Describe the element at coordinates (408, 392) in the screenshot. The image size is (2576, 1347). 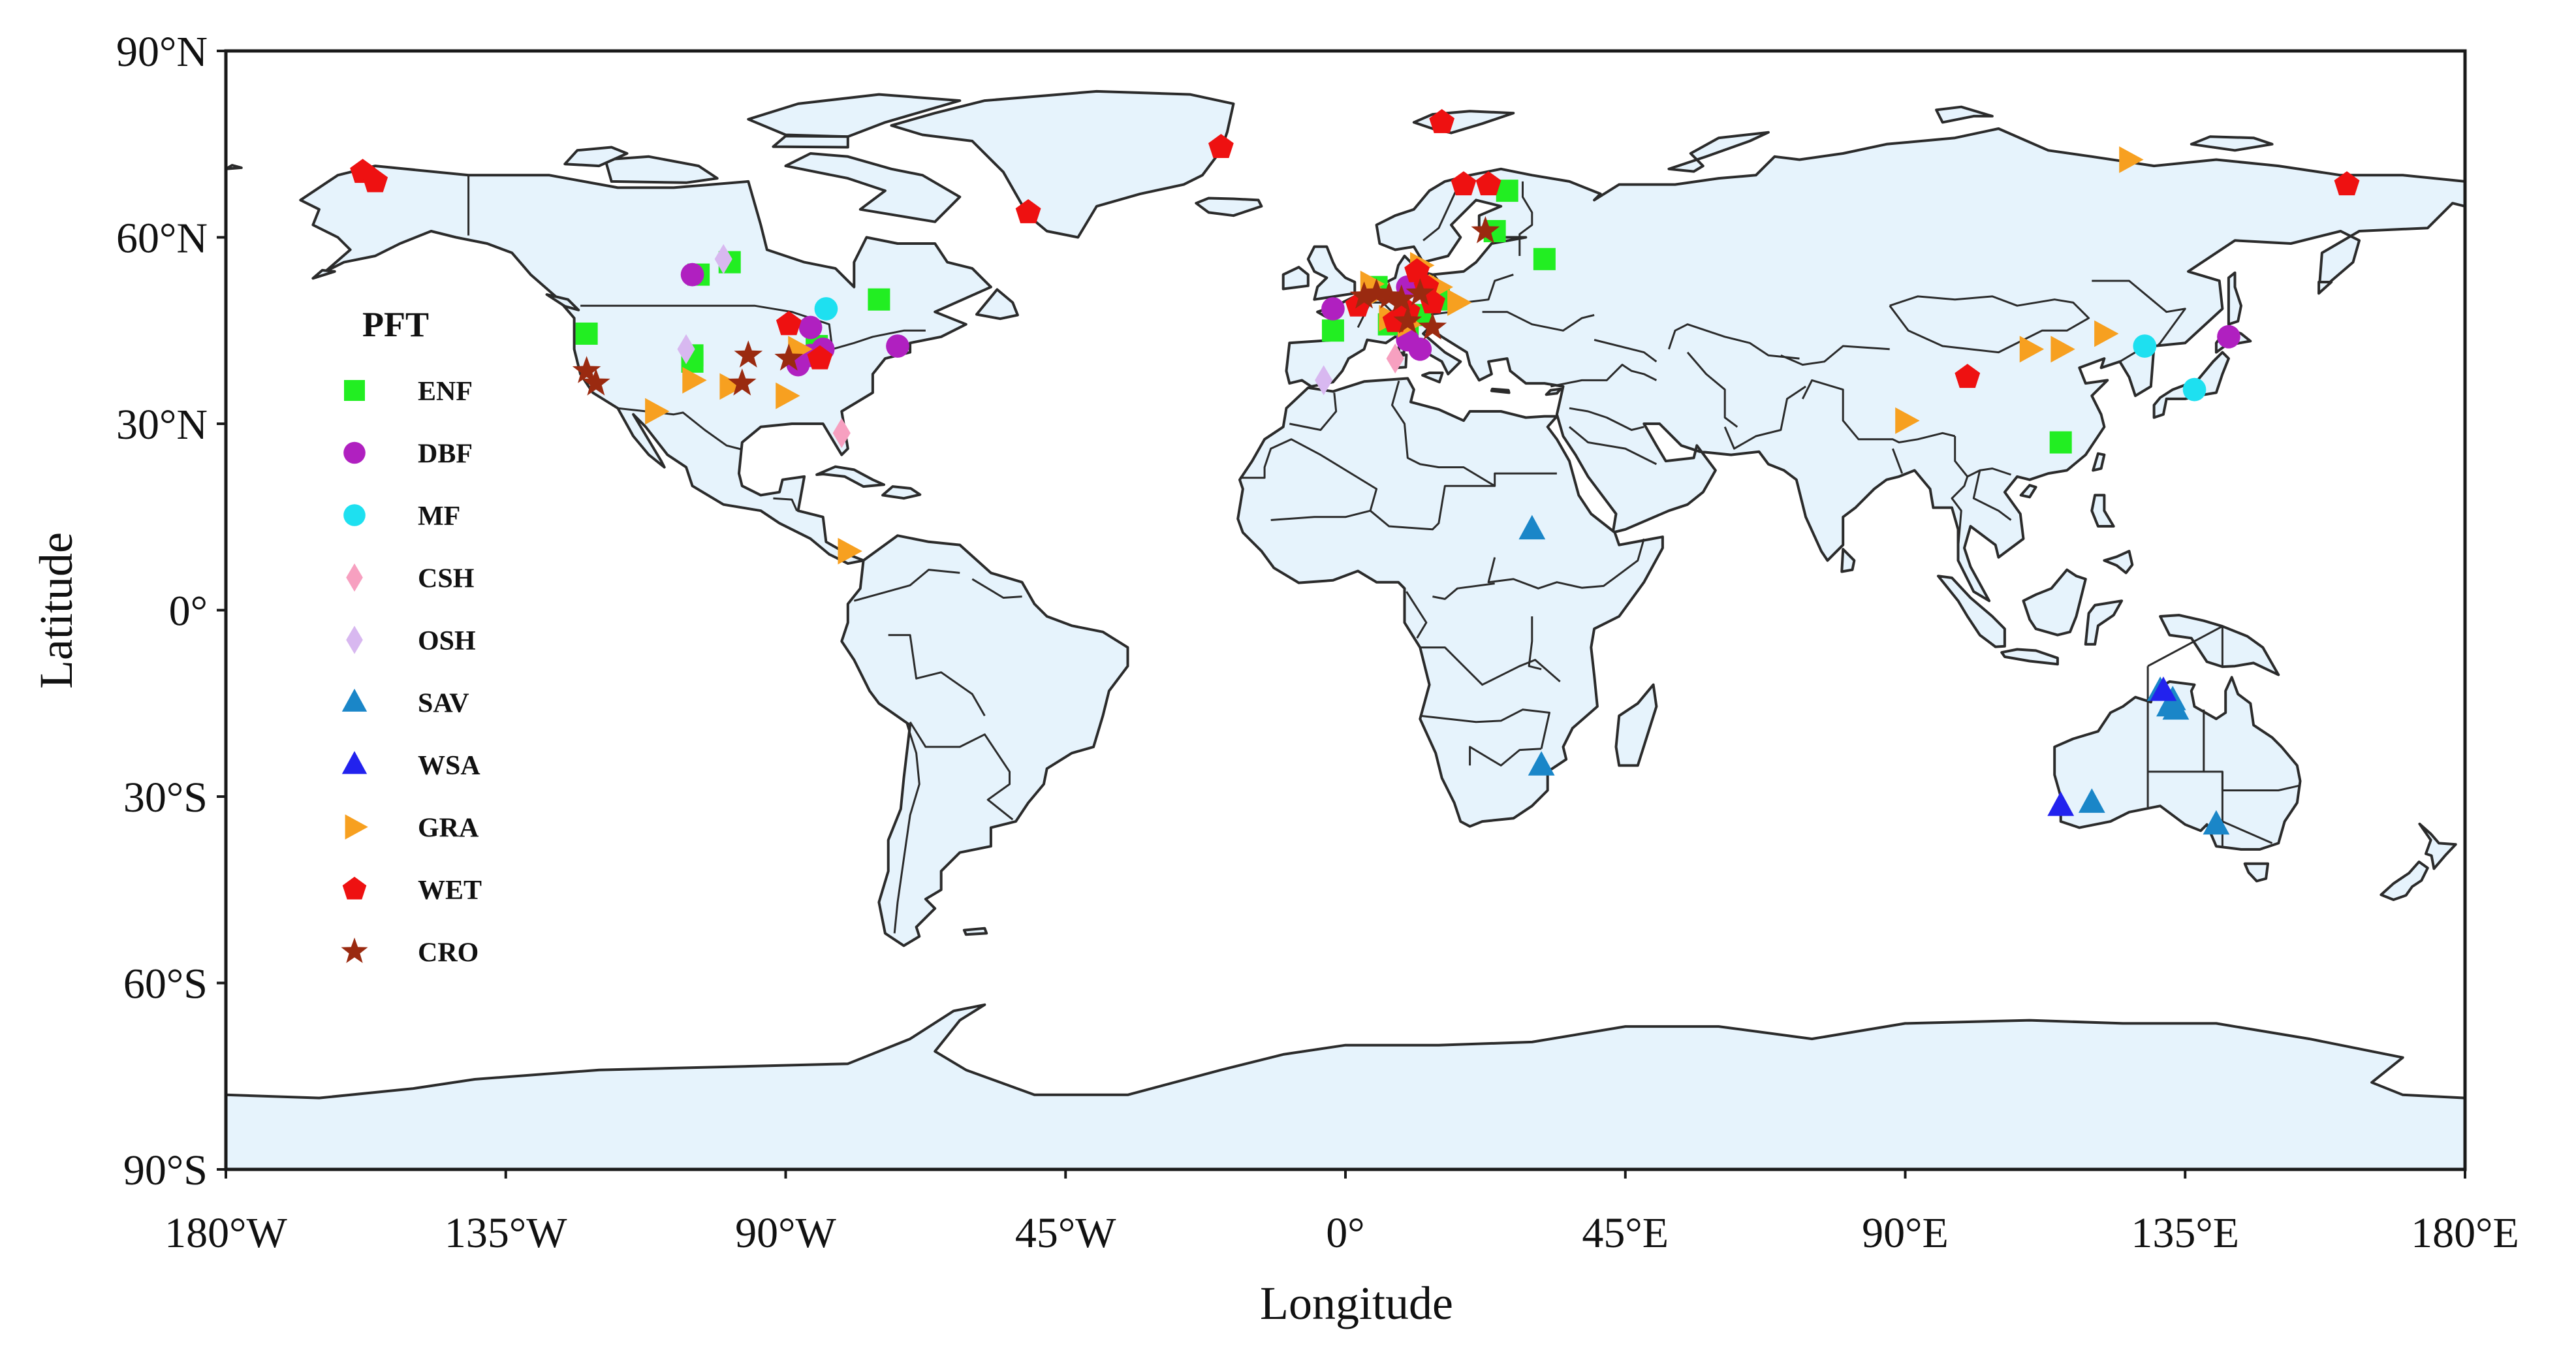
I see `legend-item-enf: ENF` at that location.